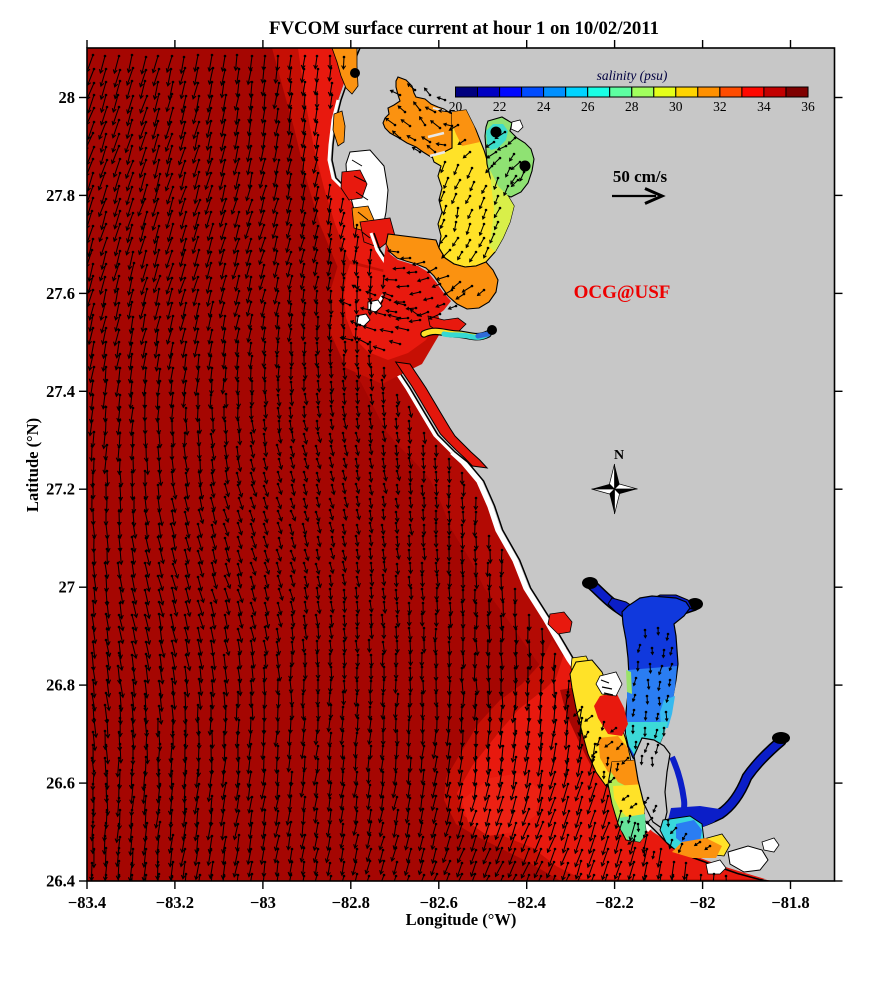  Describe the element at coordinates (456, 106) in the screenshot. I see `svg-text: 20` at that location.